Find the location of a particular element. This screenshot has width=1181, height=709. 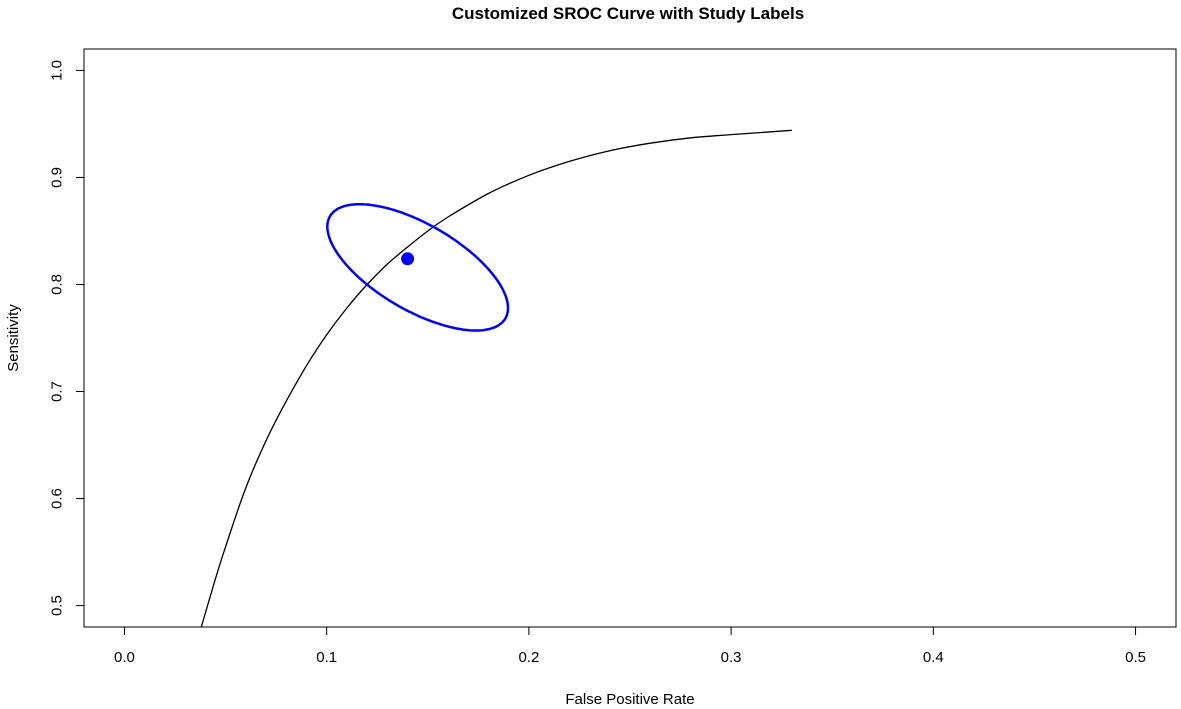

x-tick-label: 0.1 is located at coordinates (326, 657).